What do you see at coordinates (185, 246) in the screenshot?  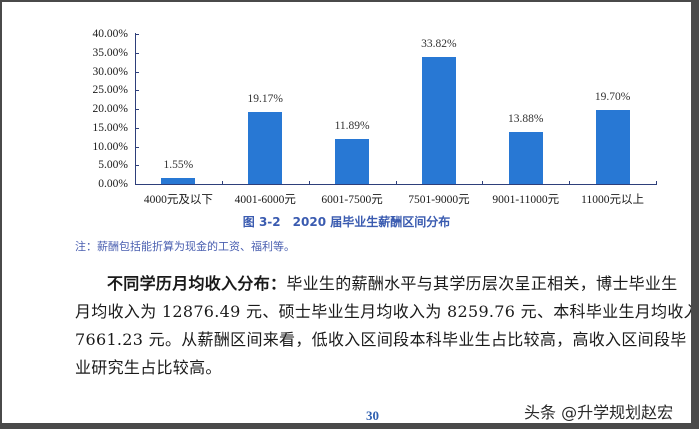 I see `figure-note: 注：薪酬包括能折算为现金的工资、福利等。` at bounding box center [185, 246].